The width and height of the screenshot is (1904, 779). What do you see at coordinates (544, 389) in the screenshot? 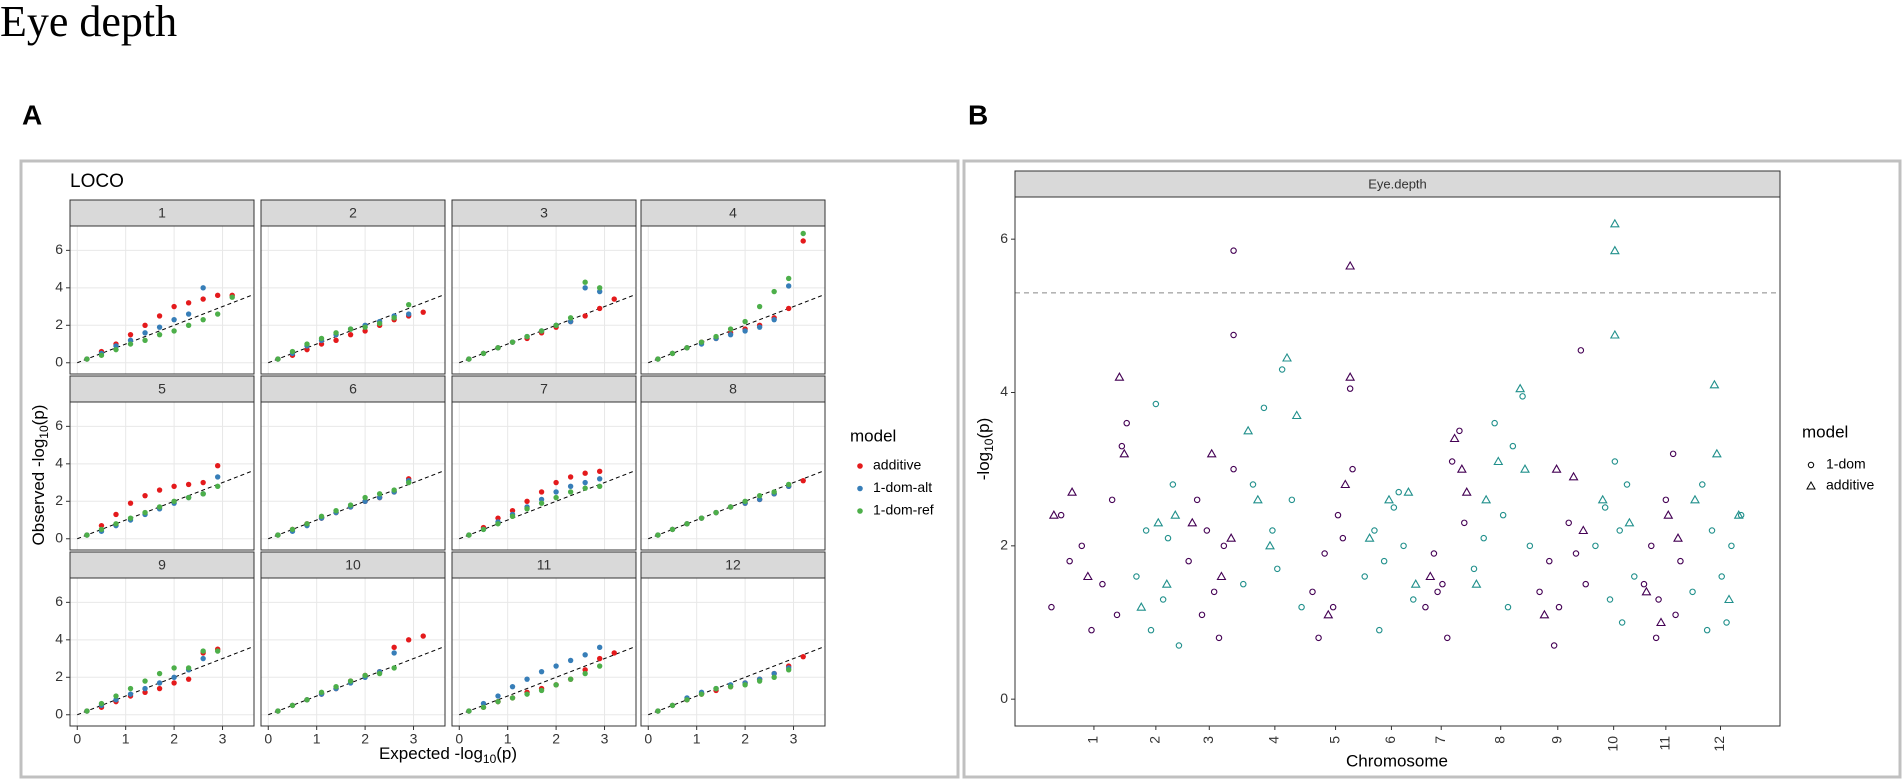
I see `facet-title: 7` at bounding box center [544, 389].